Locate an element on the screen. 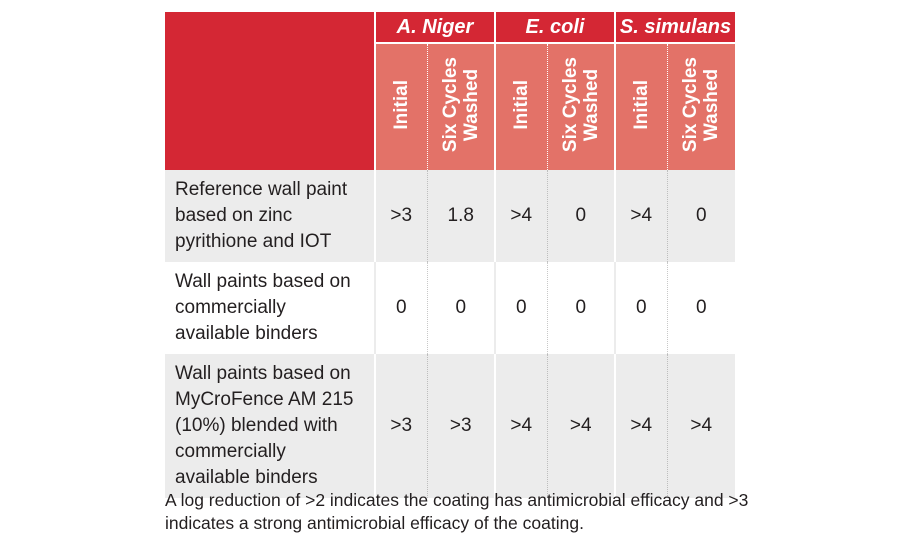 This screenshot has width=900, height=550. table-cell: 1.8 is located at coordinates (460, 216).